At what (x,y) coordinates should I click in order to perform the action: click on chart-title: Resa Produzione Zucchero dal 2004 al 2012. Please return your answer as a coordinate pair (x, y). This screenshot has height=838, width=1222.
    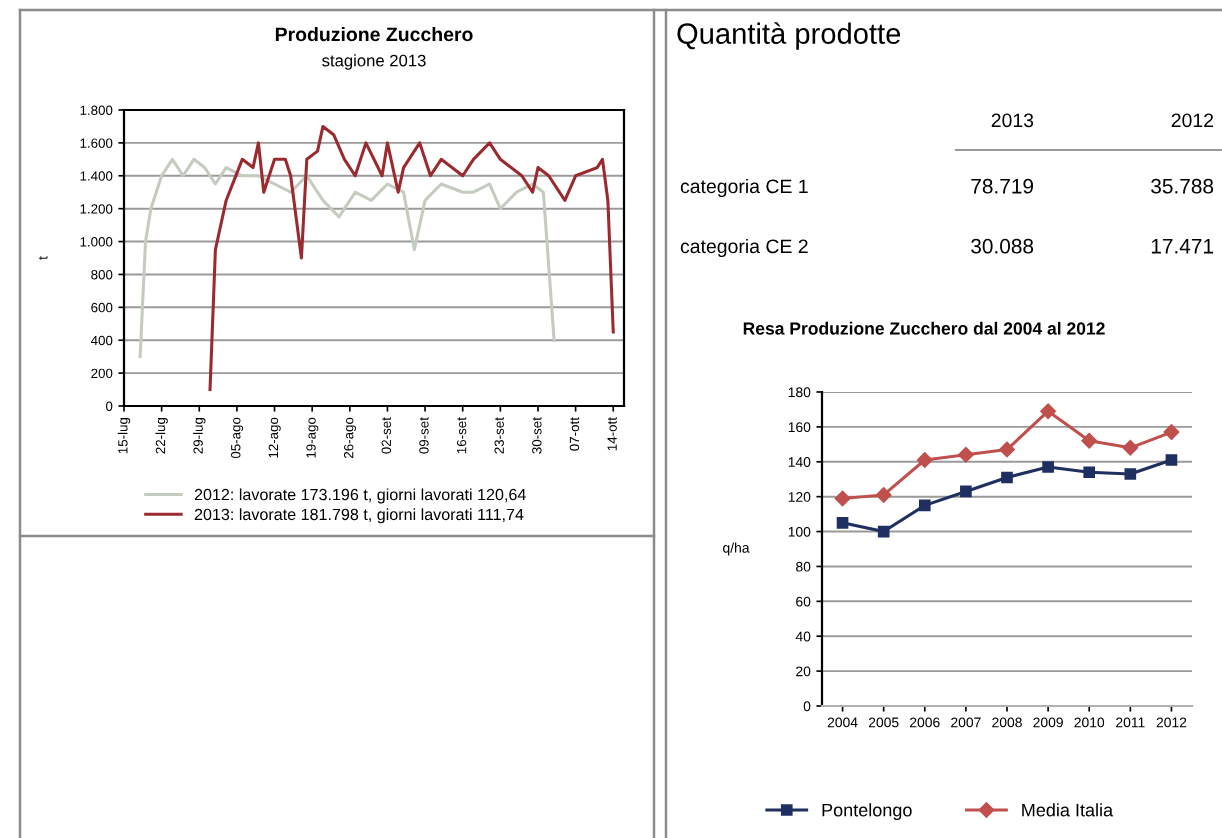
    Looking at the image, I should click on (924, 328).